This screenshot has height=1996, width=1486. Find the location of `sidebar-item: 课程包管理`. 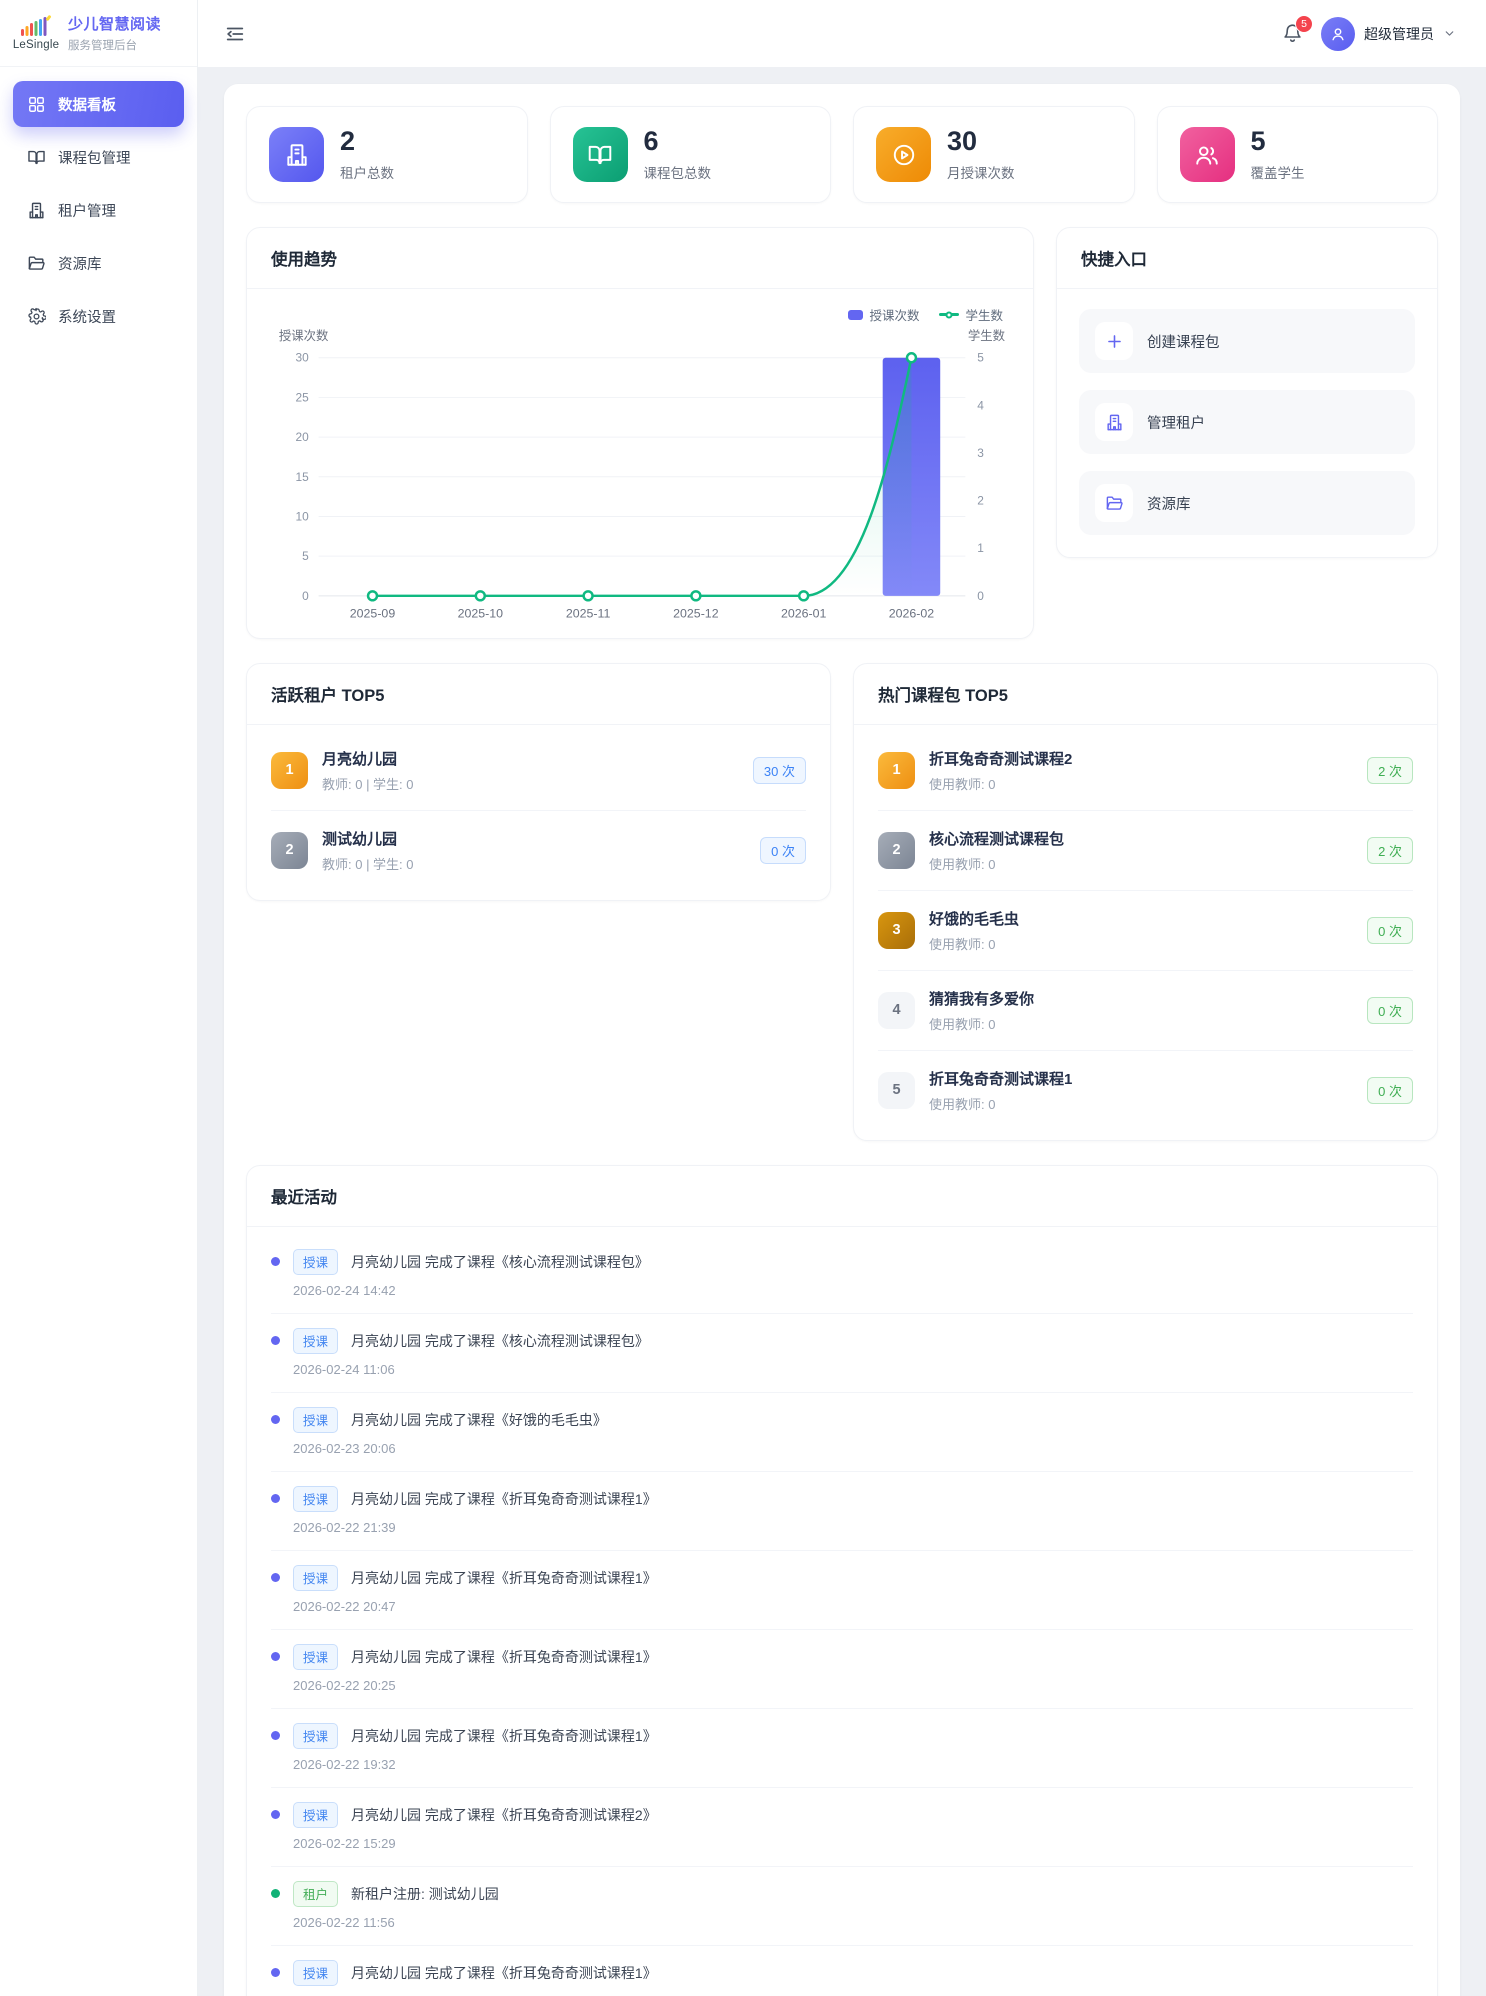

sidebar-item: 课程包管理 is located at coordinates (98, 157).